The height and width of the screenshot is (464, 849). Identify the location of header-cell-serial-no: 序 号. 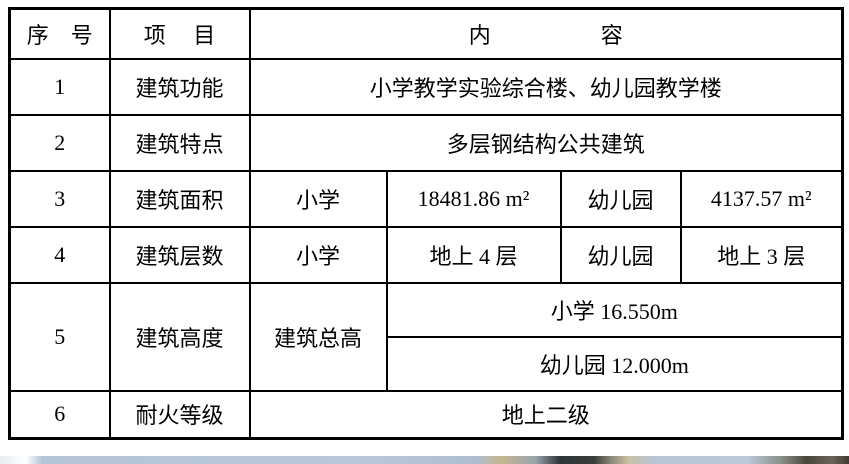
(59, 33).